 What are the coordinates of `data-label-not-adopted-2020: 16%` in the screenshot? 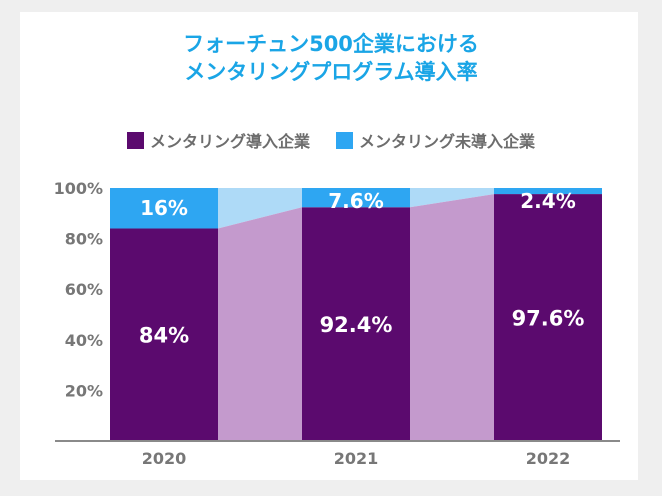 It's located at (164, 208).